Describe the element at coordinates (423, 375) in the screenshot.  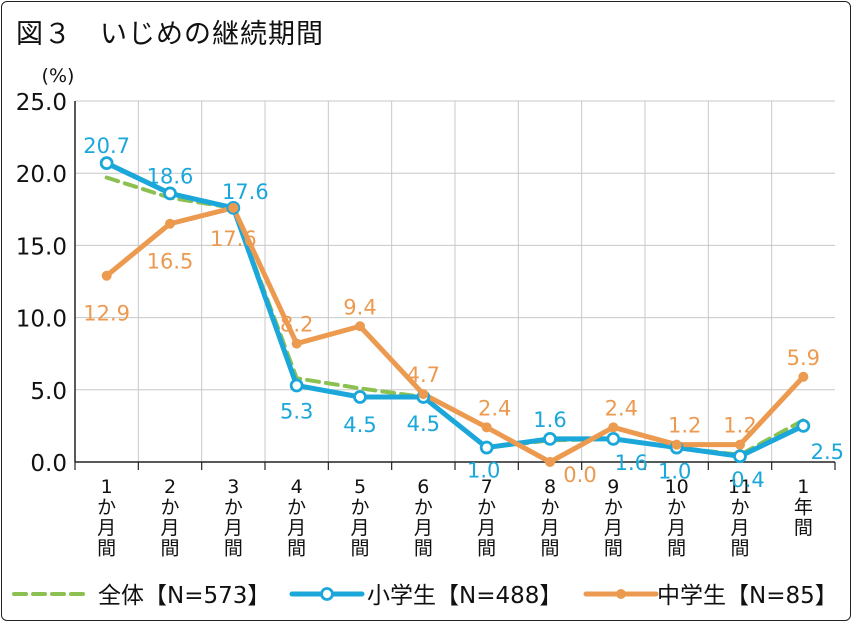
I see `data-label-s2: 4.7` at that location.